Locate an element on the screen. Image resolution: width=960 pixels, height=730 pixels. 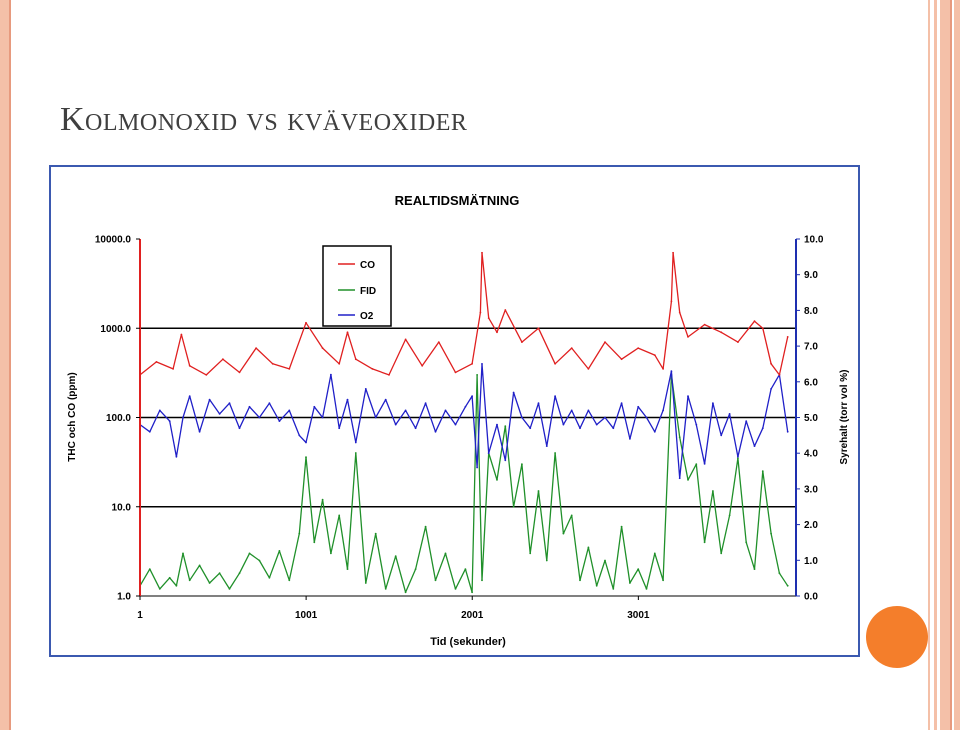
y-left-tick-label: 1000.0 is located at coordinates (115, 329).